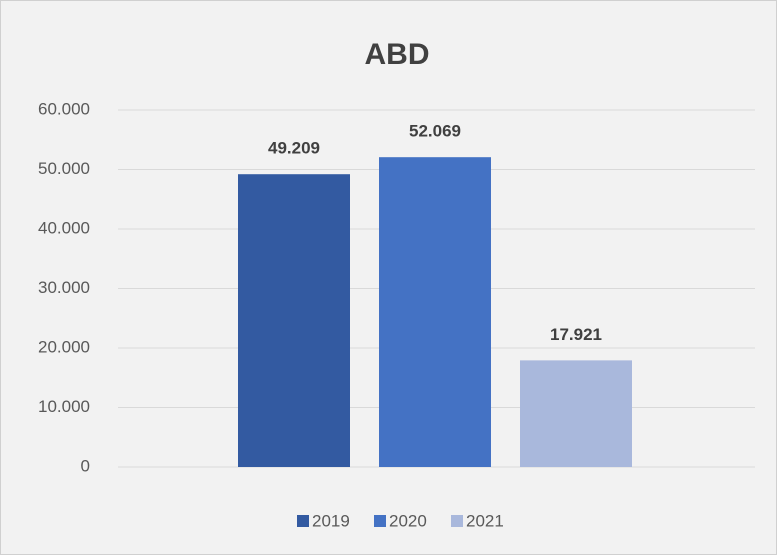  I want to click on chart-title: ABD, so click(397, 54).